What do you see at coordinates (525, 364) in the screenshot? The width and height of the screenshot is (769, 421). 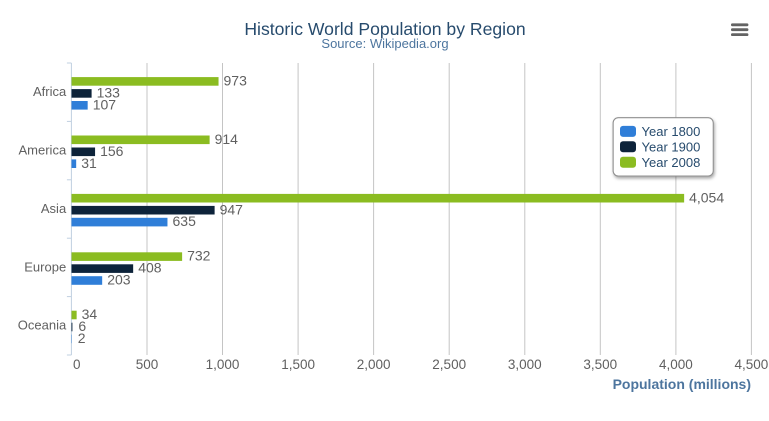 I see `svg-text: 3,000` at bounding box center [525, 364].